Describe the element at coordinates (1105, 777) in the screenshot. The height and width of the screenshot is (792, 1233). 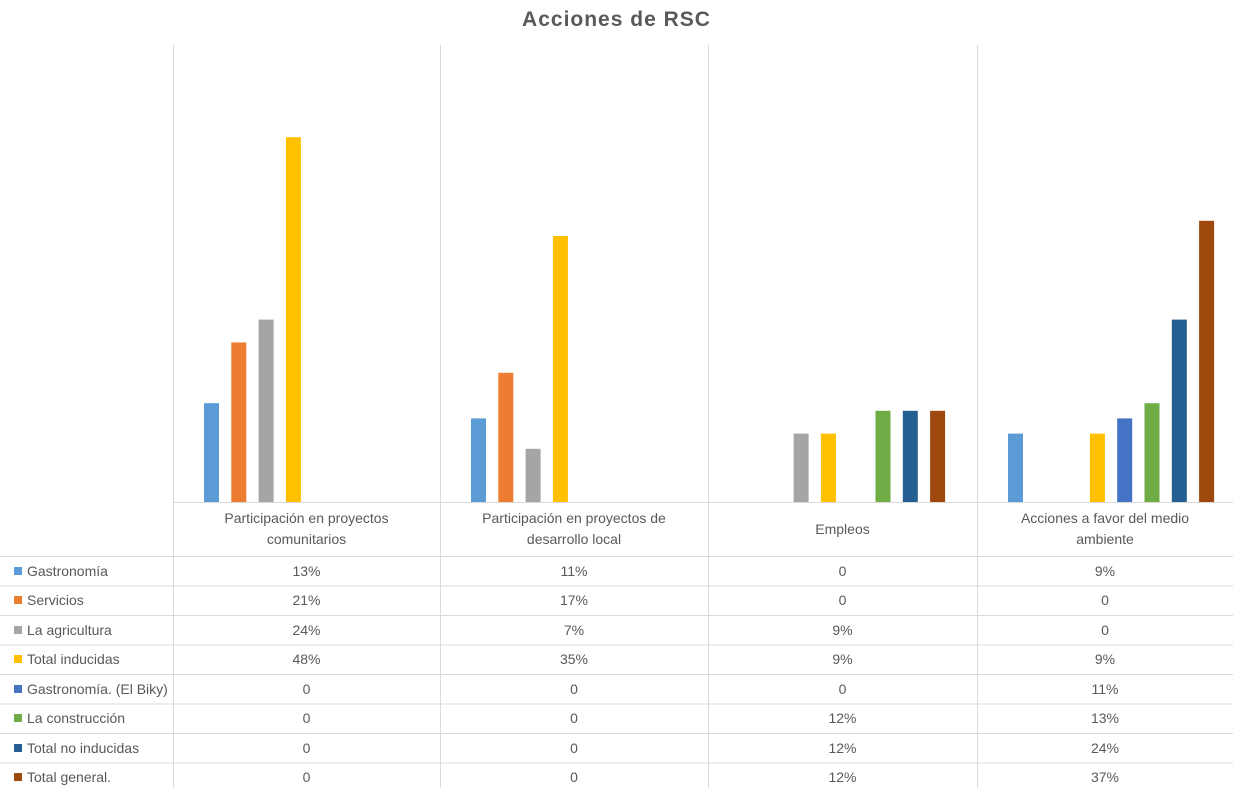
I see `data-label: 37%` at that location.